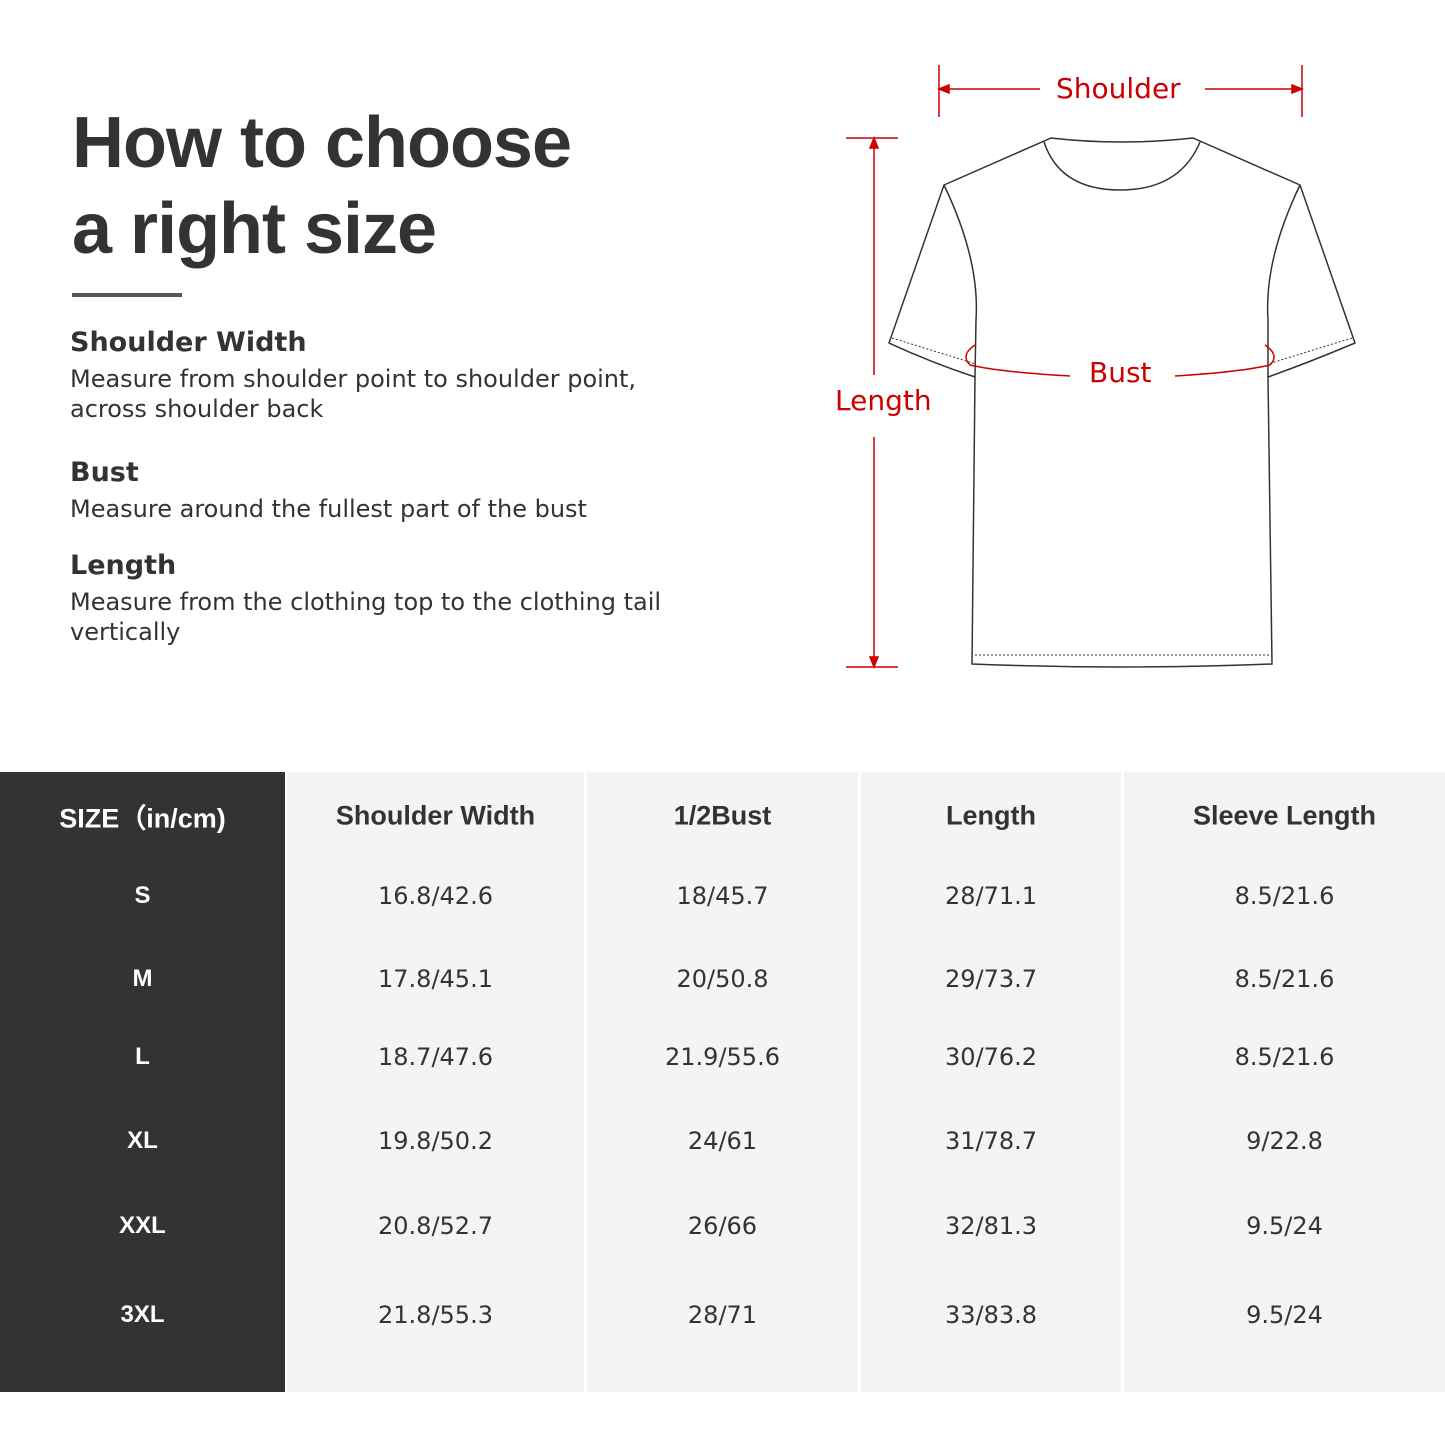  I want to click on size-label: XL, so click(142, 1140).